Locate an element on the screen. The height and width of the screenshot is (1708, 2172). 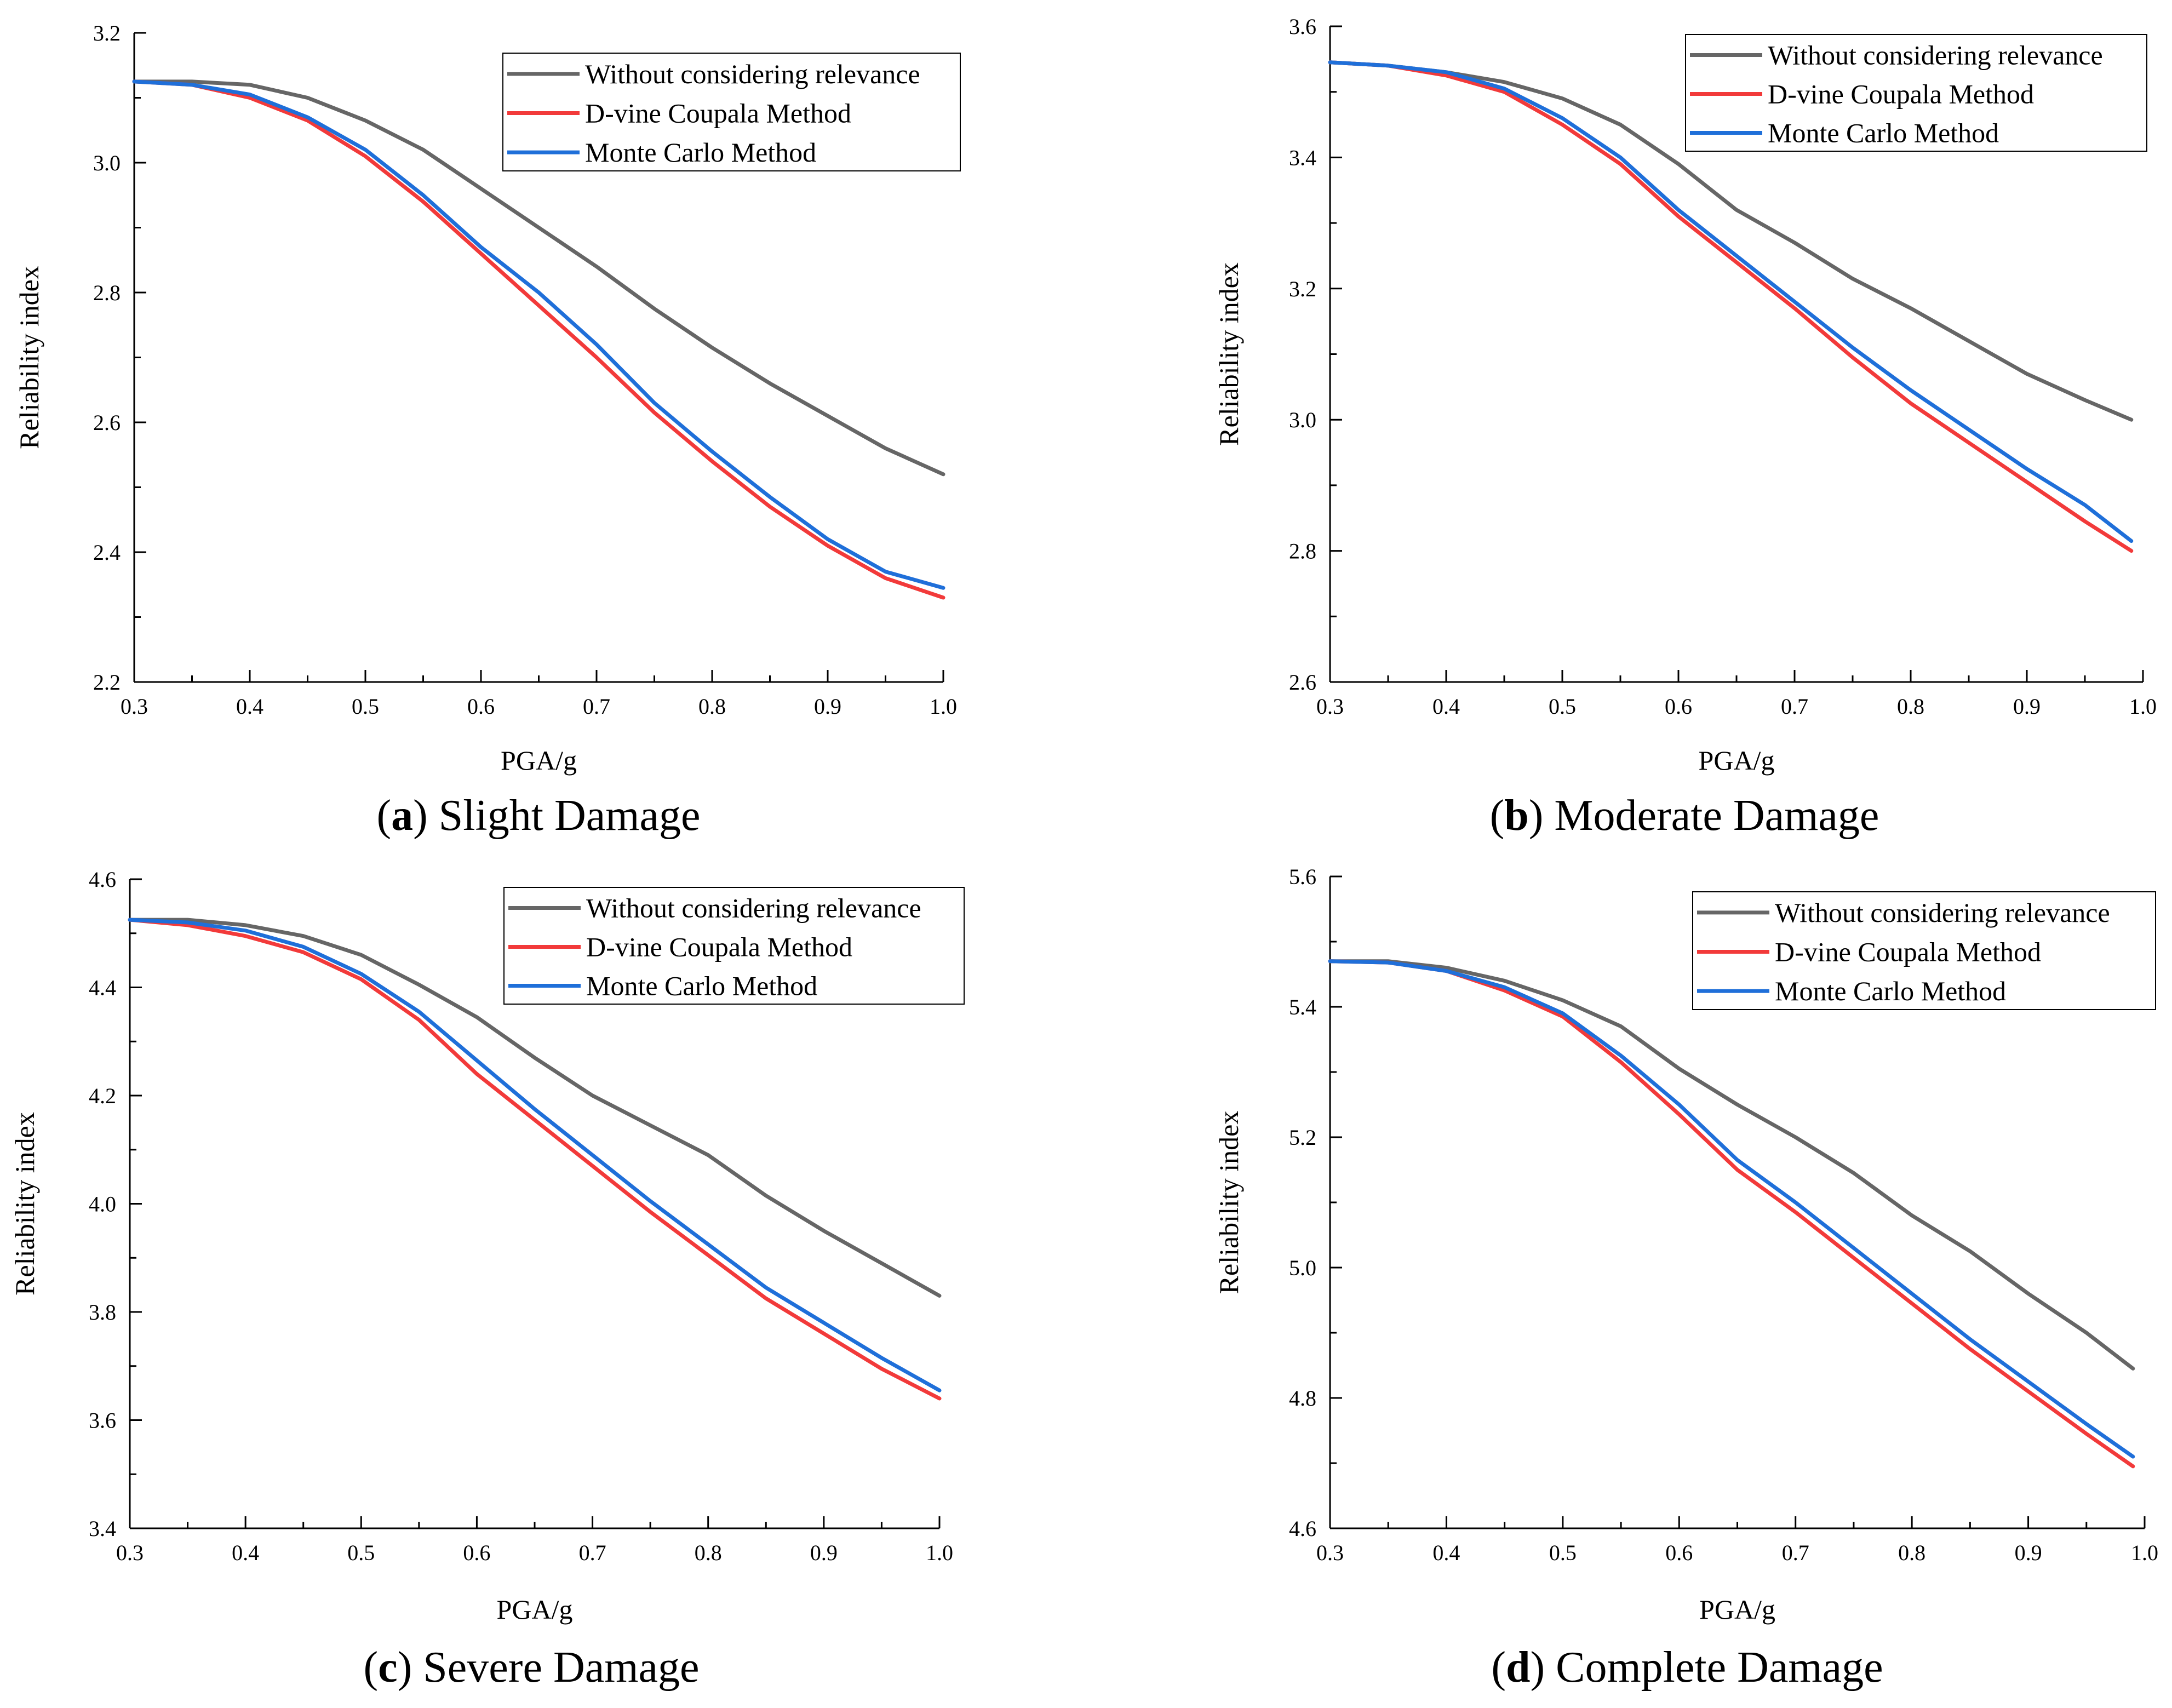
y-tick-label: 3.8 is located at coordinates (102, 1312).